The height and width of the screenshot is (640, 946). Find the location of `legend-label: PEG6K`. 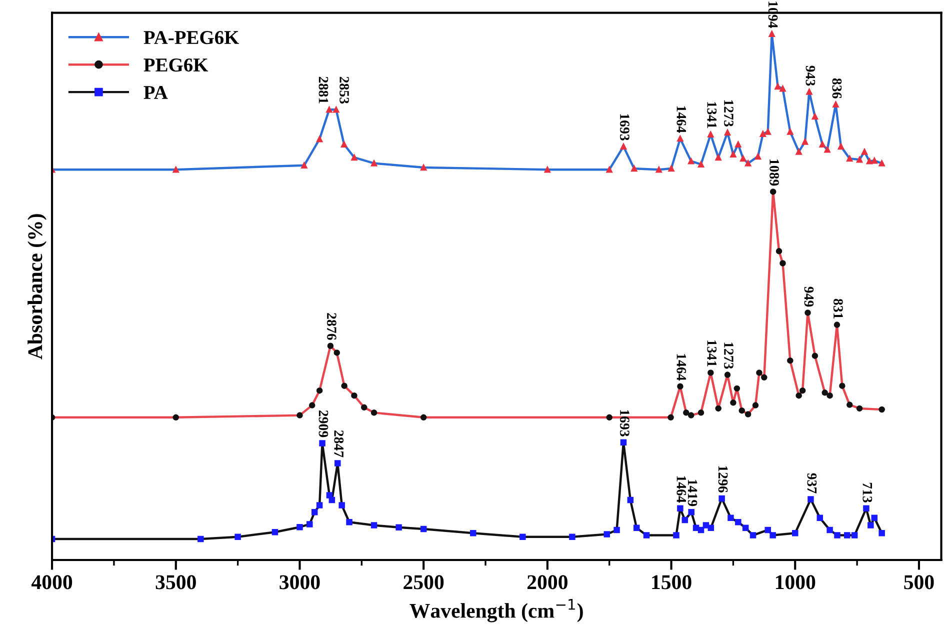

legend-label: PEG6K is located at coordinates (176, 65).